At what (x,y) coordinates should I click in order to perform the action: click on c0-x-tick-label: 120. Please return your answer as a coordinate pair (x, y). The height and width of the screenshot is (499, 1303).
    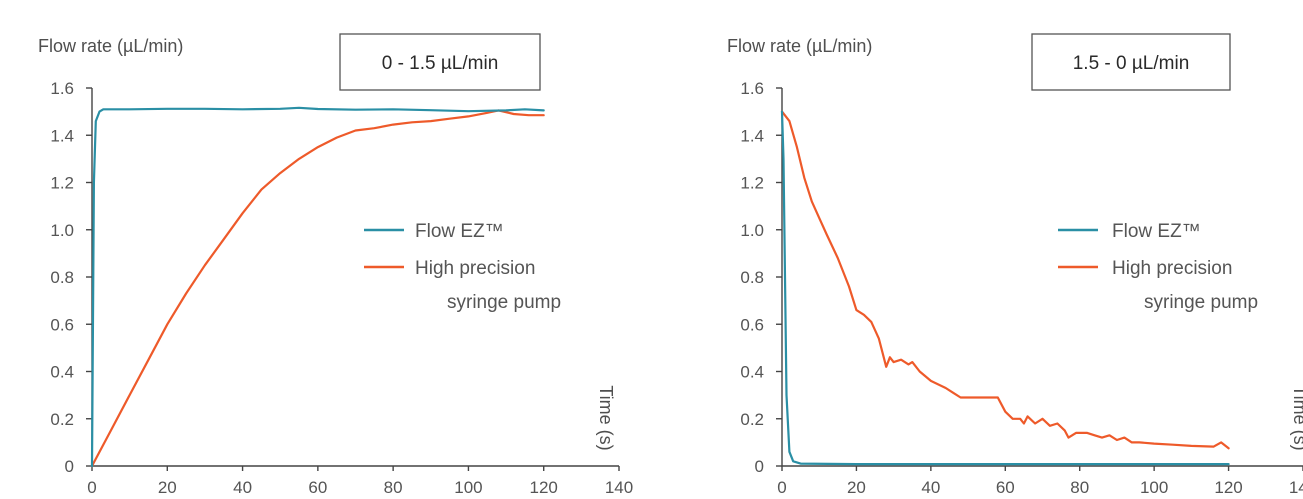
    Looking at the image, I should click on (544, 487).